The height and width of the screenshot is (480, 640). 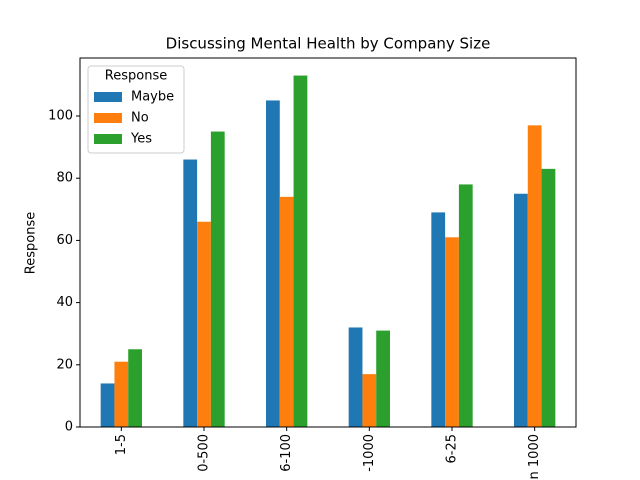 What do you see at coordinates (64, 178) in the screenshot?
I see `y-tick-label: 80` at bounding box center [64, 178].